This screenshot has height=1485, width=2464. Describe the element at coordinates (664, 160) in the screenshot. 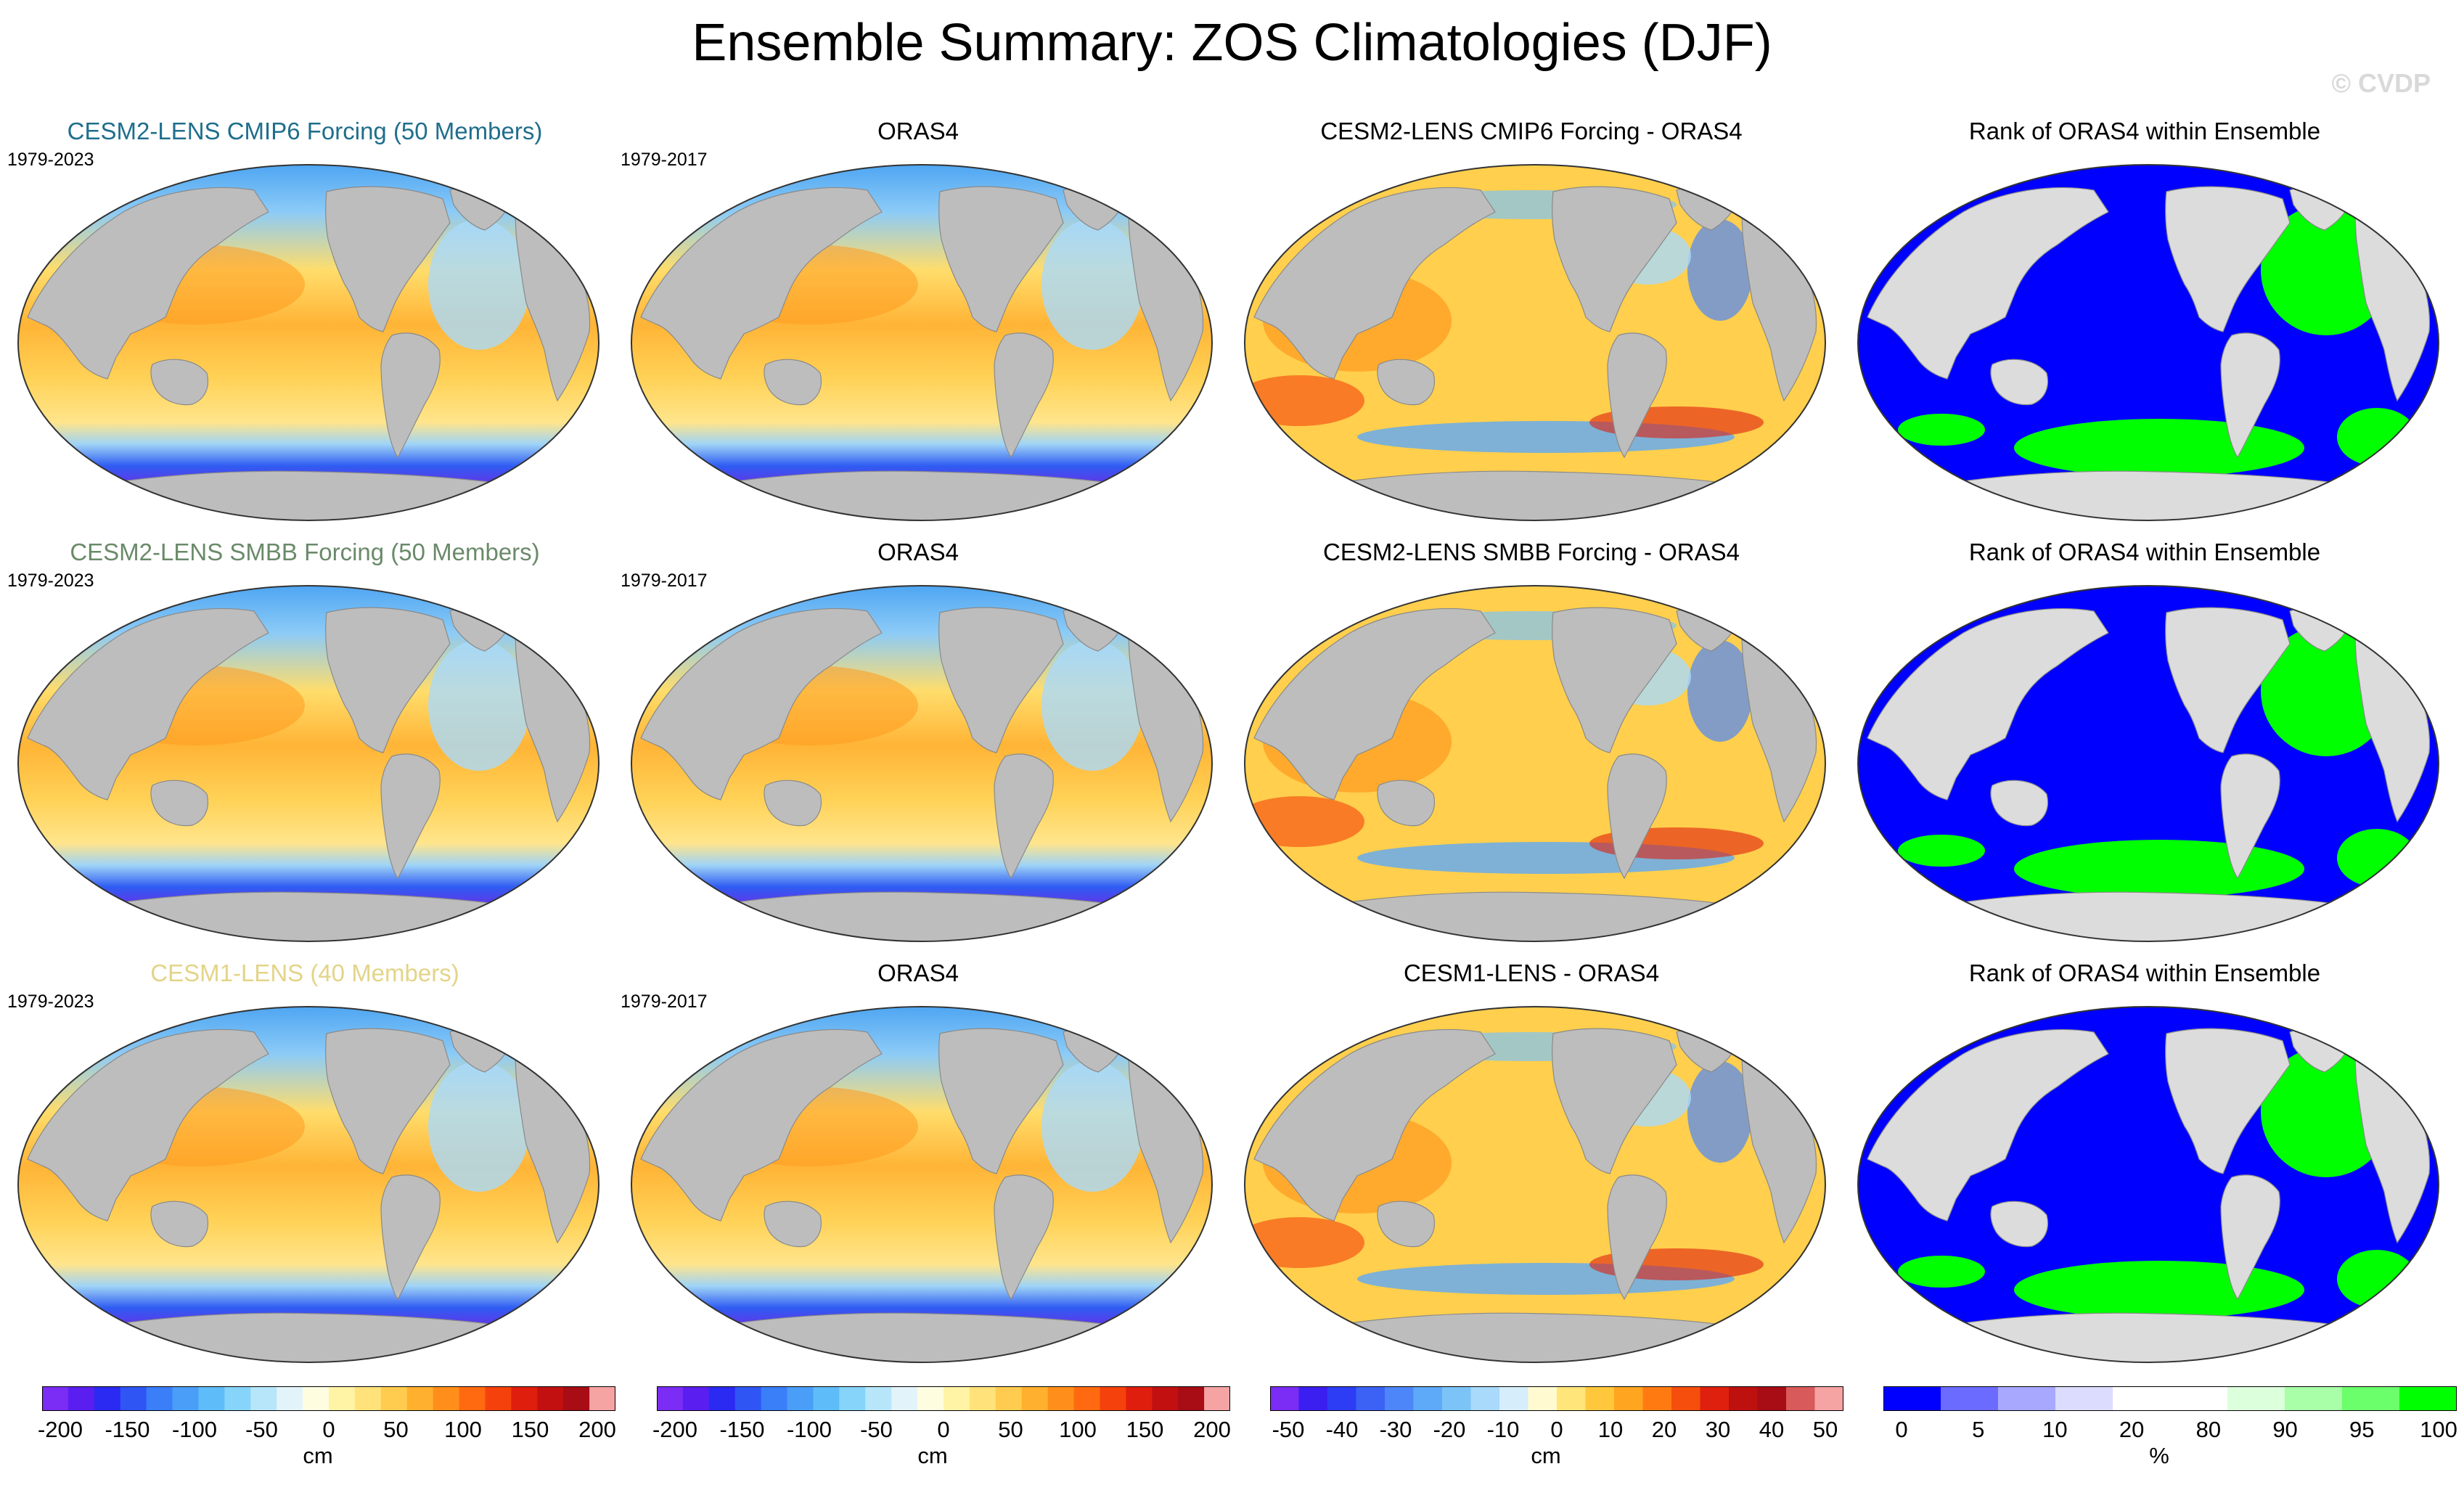

I see `period-label: 1979-2017` at that location.